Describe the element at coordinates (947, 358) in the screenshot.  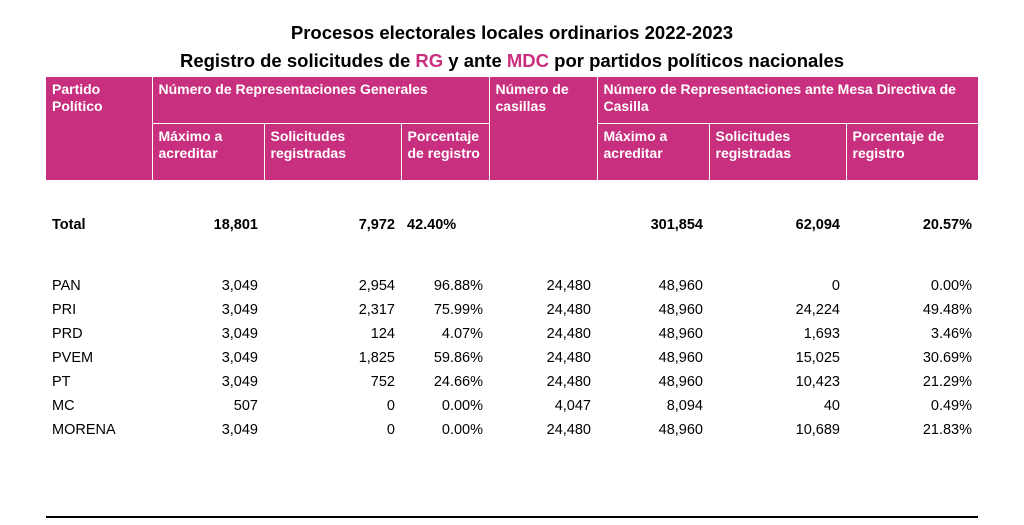
I see `mdc-pct-cell: 30.69%` at that location.